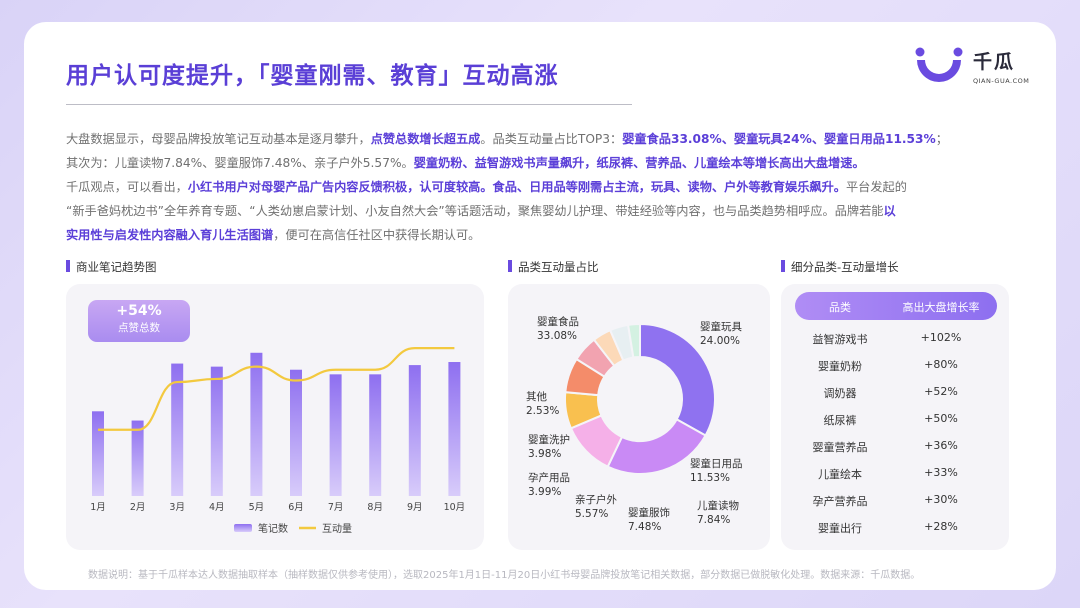  What do you see at coordinates (542, 404) in the screenshot?
I see `donut-label: 其他 2.53%` at bounding box center [542, 404].